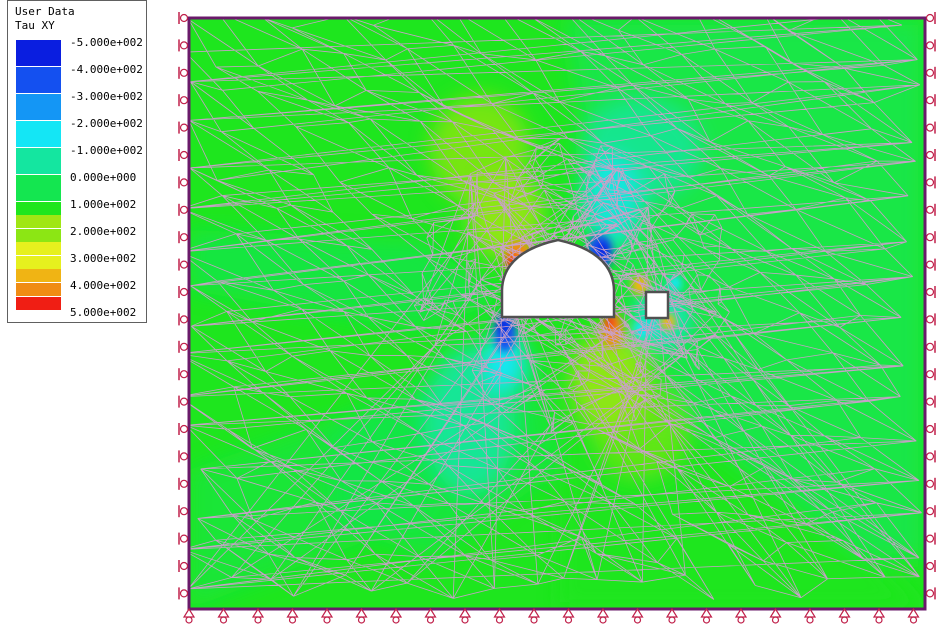 This screenshot has height=627, width=946. What do you see at coordinates (106, 69) in the screenshot?
I see `legend-label: -4.000e+002` at bounding box center [106, 69].